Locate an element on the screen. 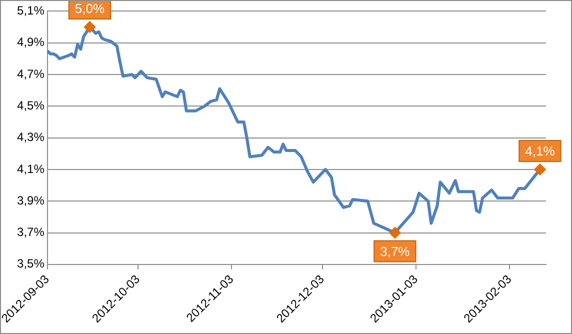 The height and width of the screenshot is (334, 572). y-tick-label: 4,7% is located at coordinates (31, 73).